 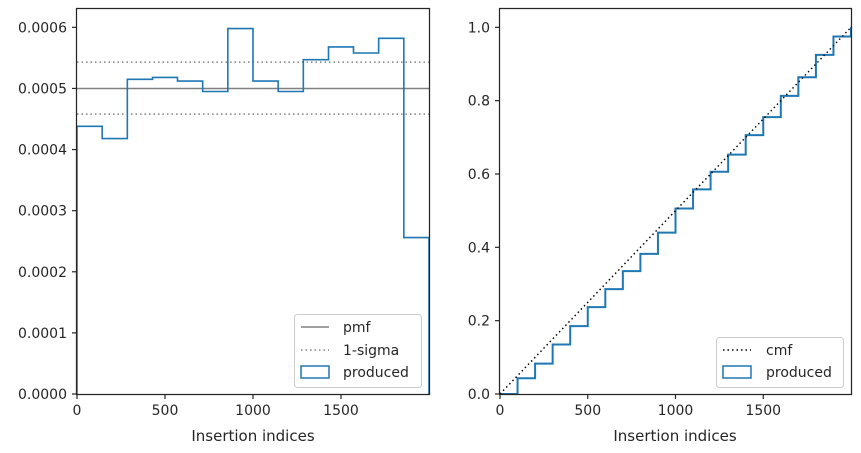 What do you see at coordinates (77, 411) in the screenshot?
I see `histogram-x-tick-label: 0` at bounding box center [77, 411].